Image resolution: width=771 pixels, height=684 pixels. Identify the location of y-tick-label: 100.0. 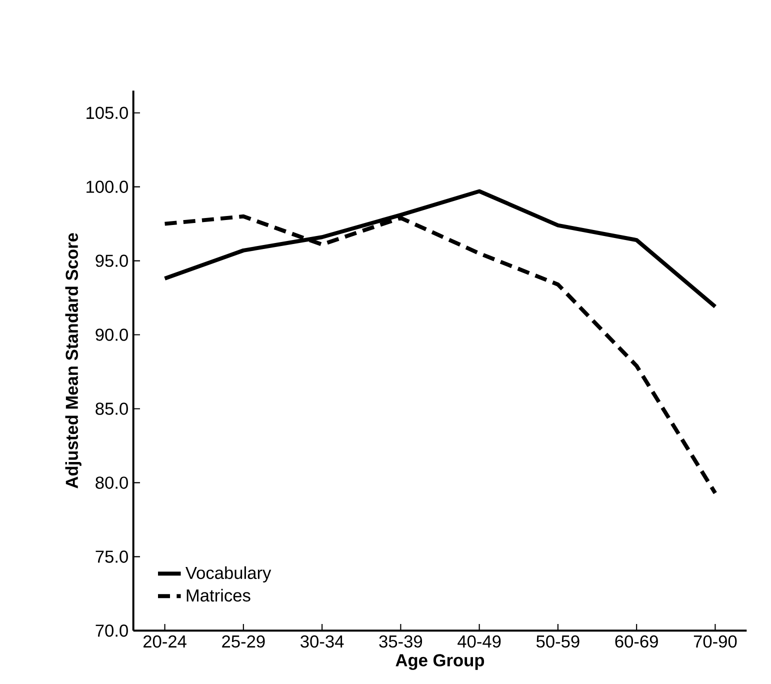
(107, 186).